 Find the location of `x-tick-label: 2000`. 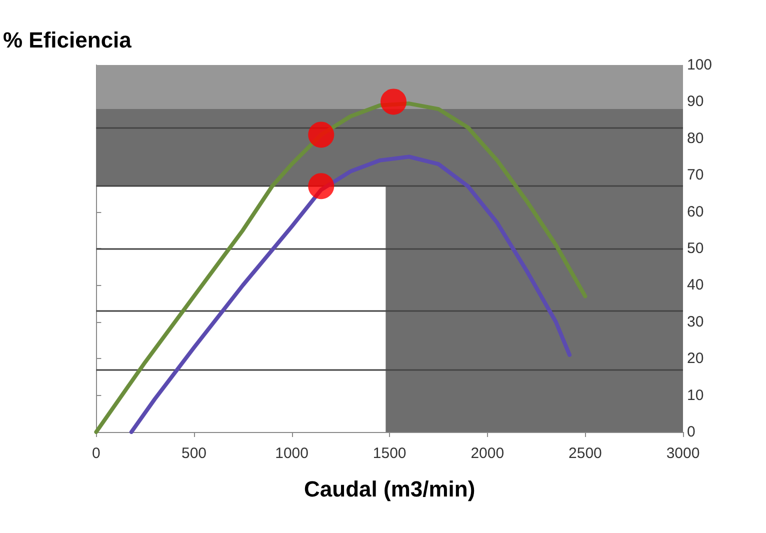

x-tick-label: 2000 is located at coordinates (487, 453).